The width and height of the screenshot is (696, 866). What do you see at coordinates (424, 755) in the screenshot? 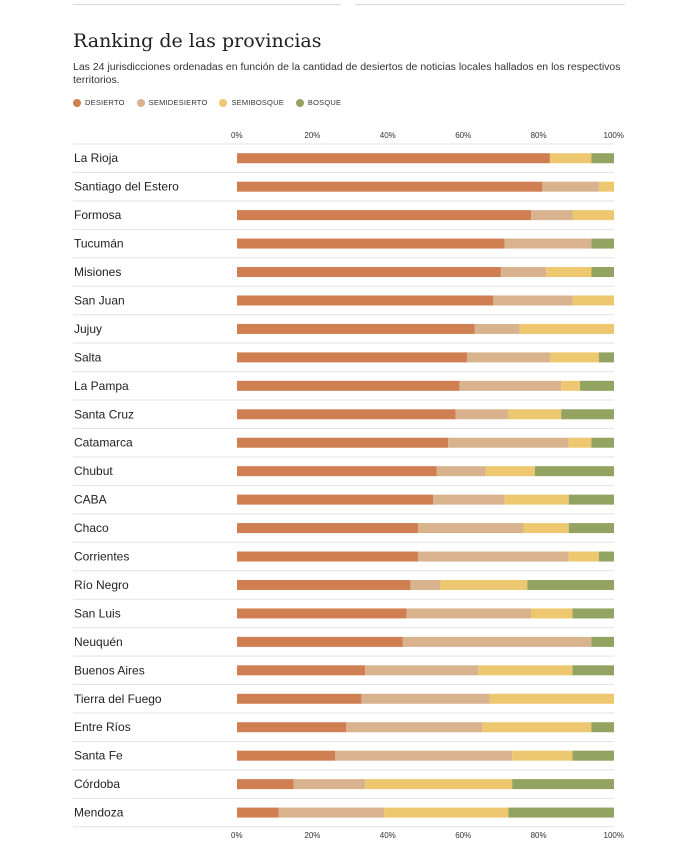
I see `bar-segment-santa-fe-semidesierto` at bounding box center [424, 755].